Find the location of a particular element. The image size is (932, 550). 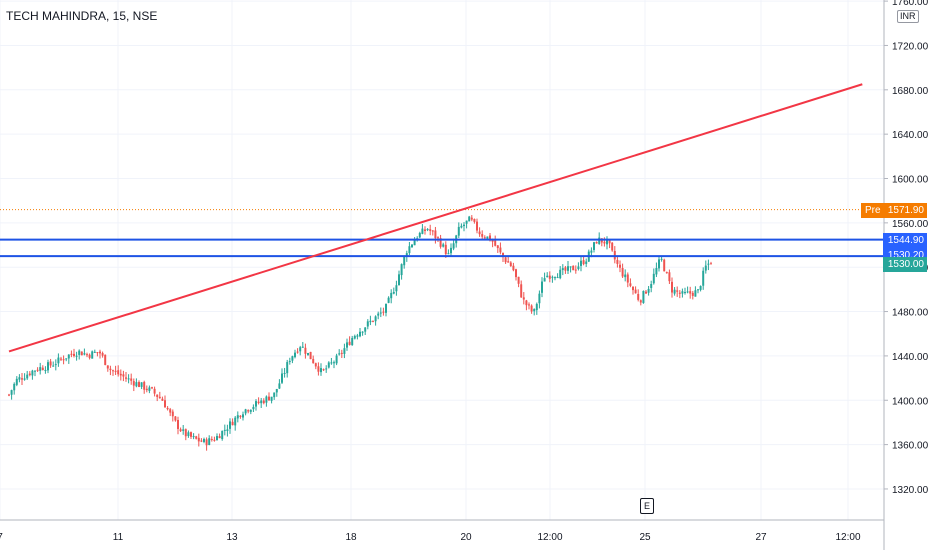

x-tick-label: 25 is located at coordinates (645, 537).